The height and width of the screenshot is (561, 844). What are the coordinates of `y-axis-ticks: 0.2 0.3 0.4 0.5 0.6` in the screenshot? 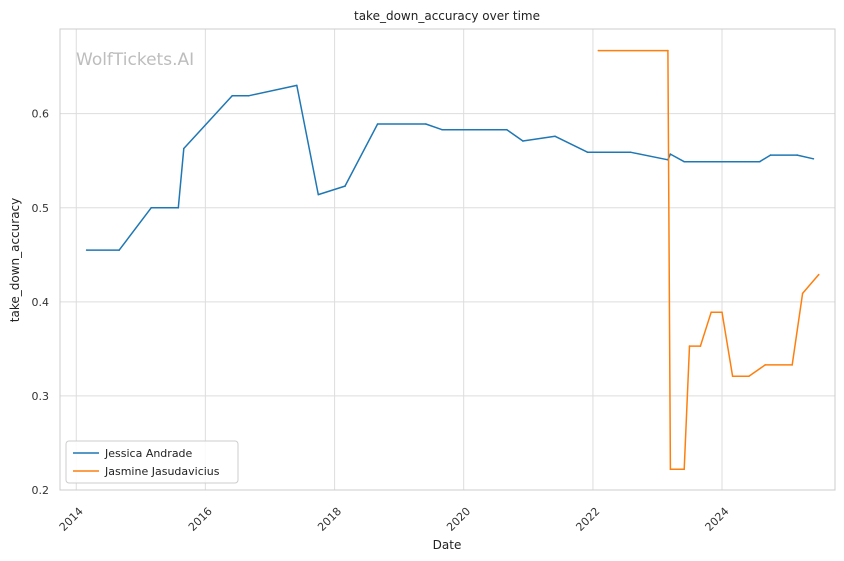 It's located at (41, 302).